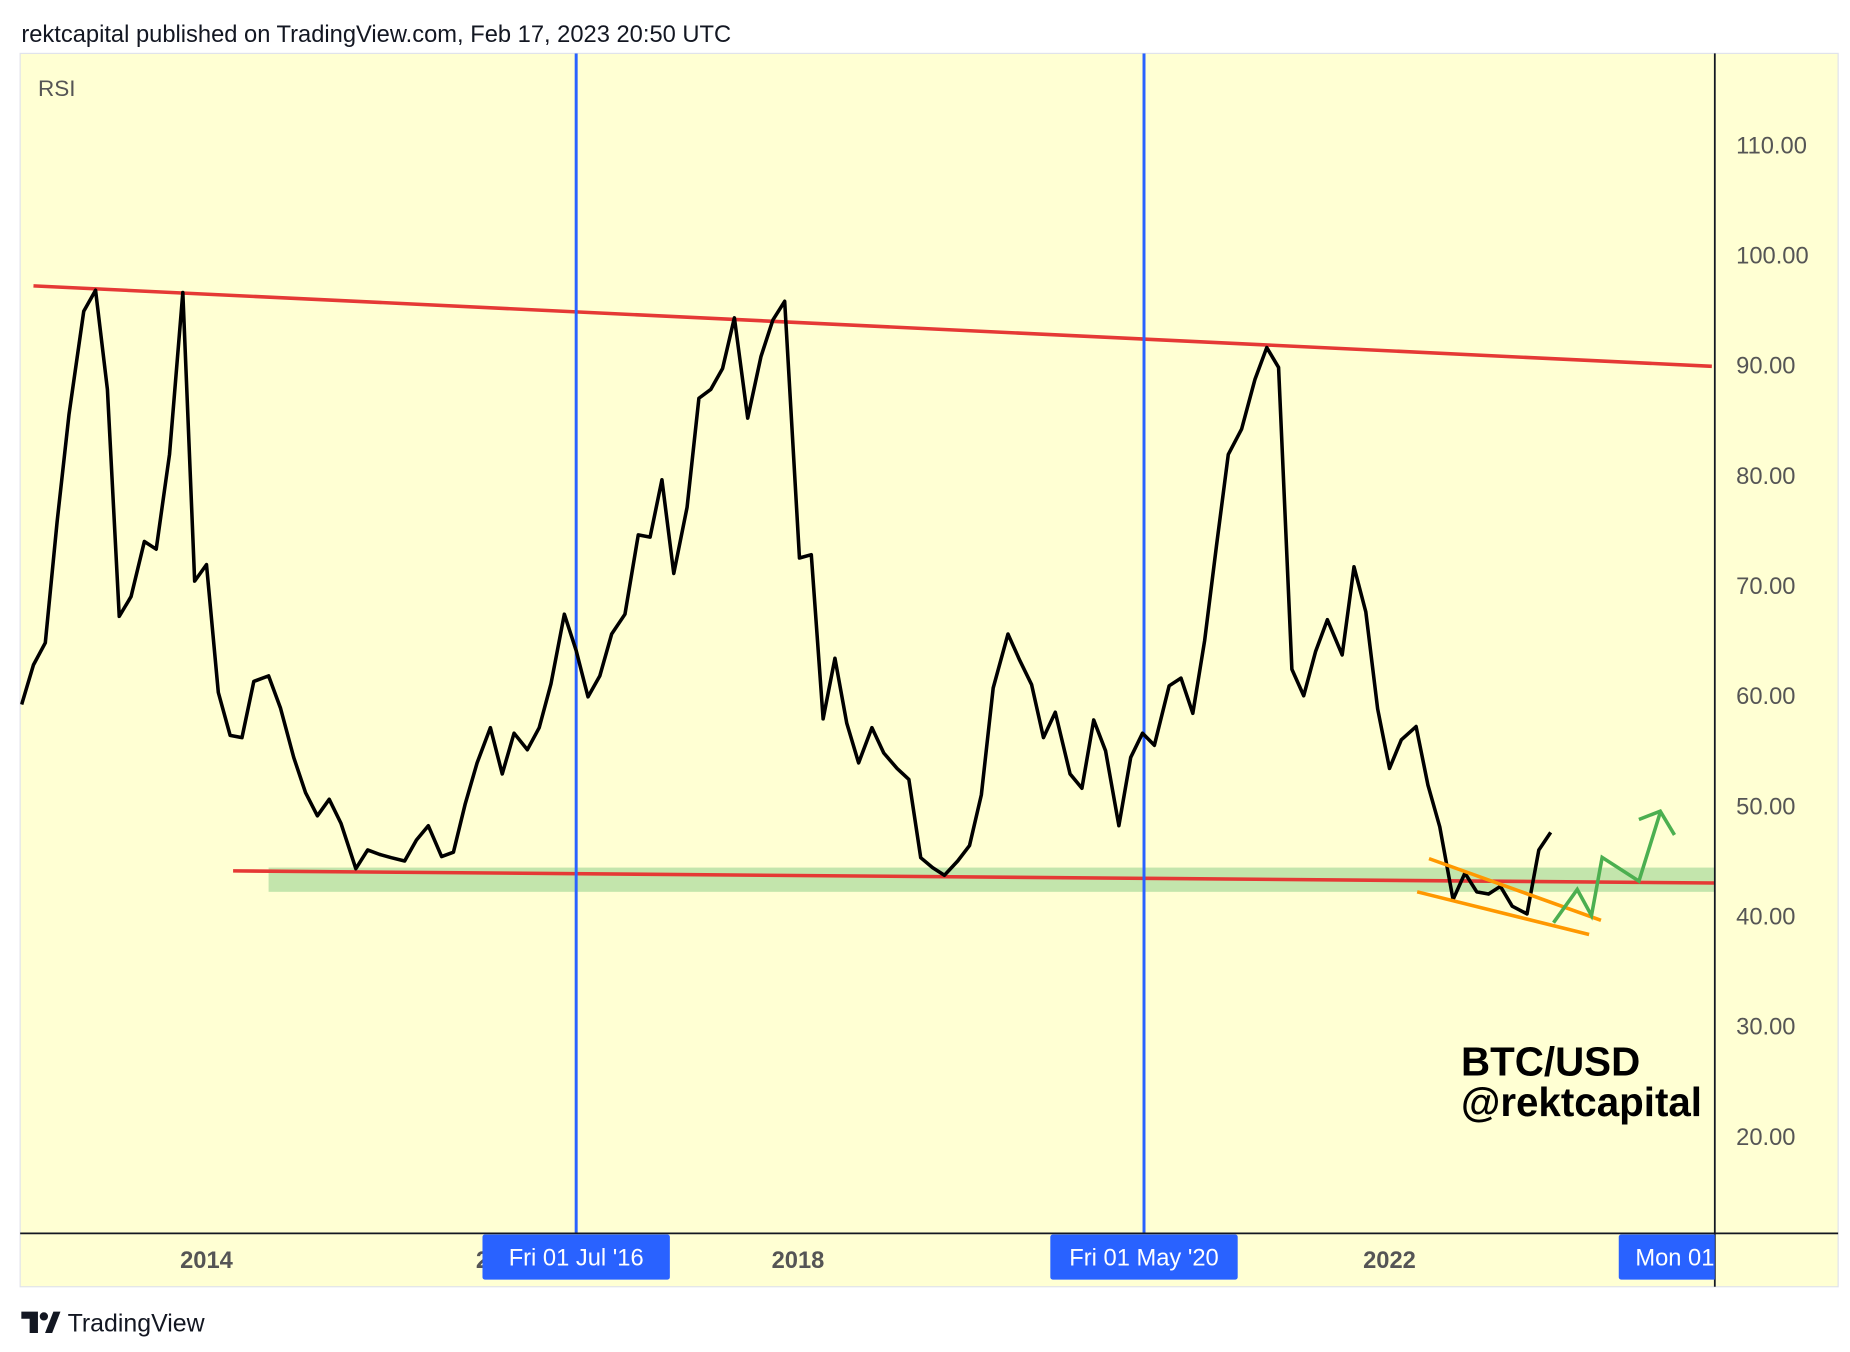 The height and width of the screenshot is (1352, 1850). What do you see at coordinates (137, 1323) in the screenshot?
I see `brand-name: TradingView` at bounding box center [137, 1323].